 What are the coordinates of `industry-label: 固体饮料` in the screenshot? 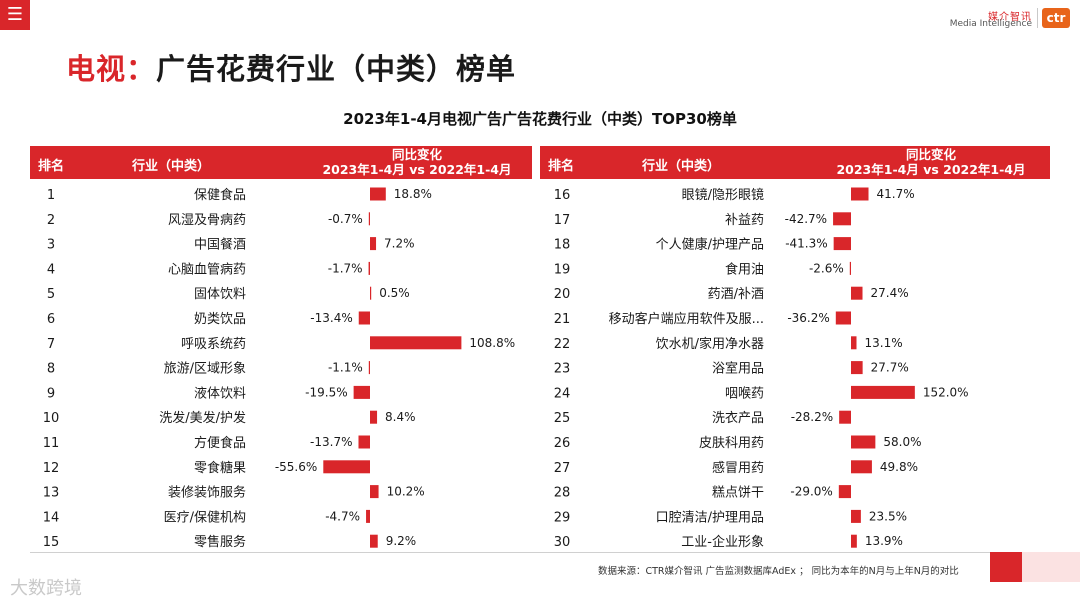 It's located at (220, 294).